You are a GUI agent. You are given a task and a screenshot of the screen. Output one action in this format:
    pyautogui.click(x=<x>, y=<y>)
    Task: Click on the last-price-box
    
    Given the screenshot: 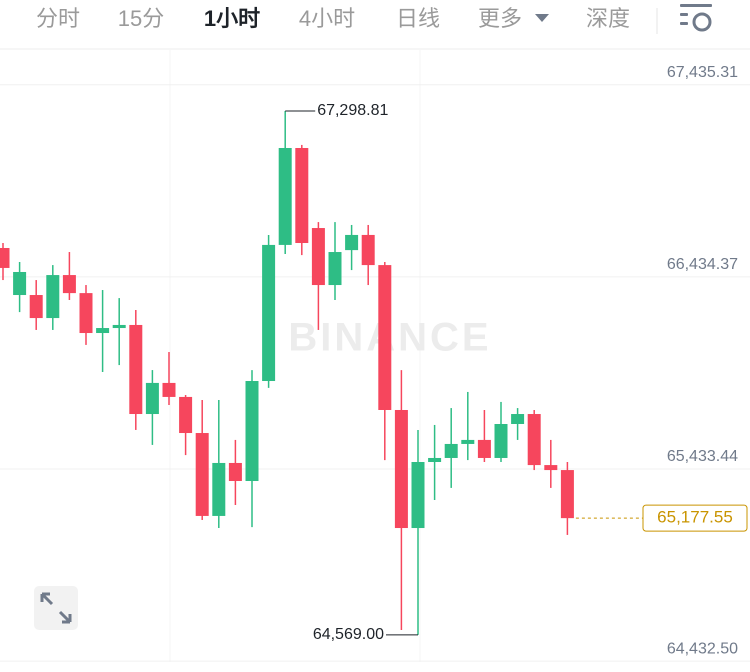 What is the action you would take?
    pyautogui.click(x=695, y=518)
    